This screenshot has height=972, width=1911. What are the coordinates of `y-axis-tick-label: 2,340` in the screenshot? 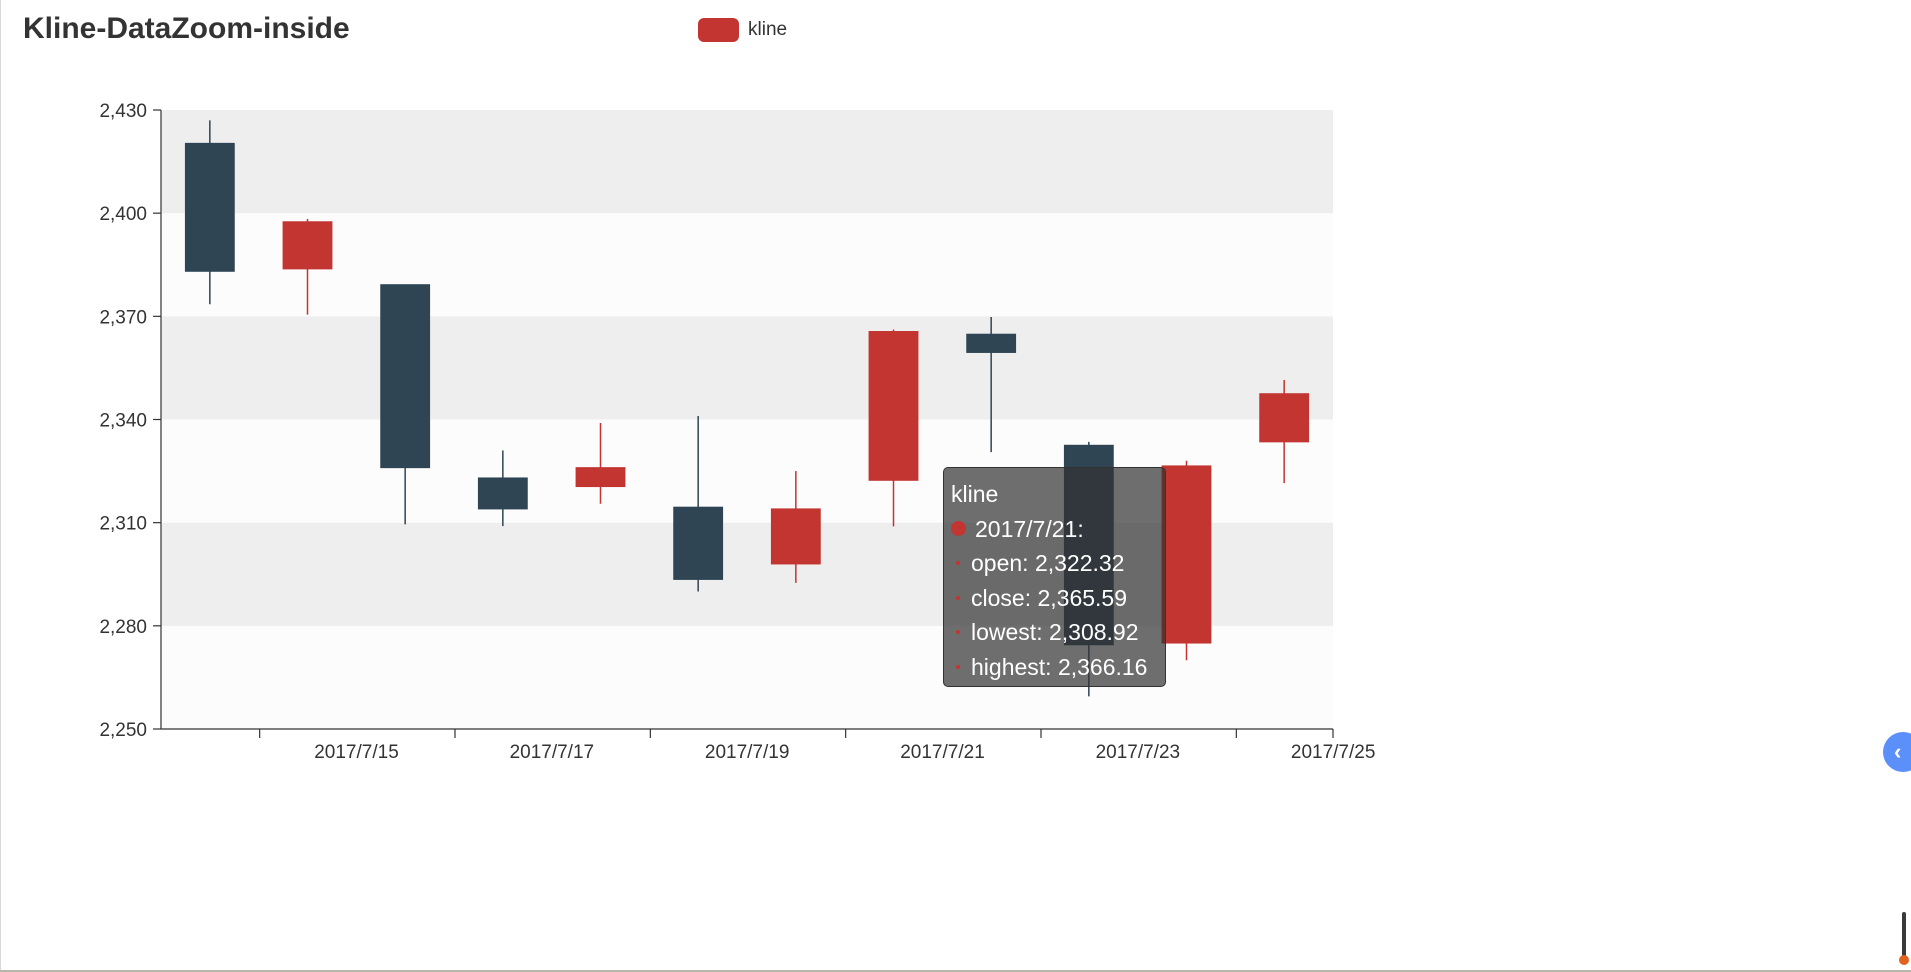 It's located at (123, 421).